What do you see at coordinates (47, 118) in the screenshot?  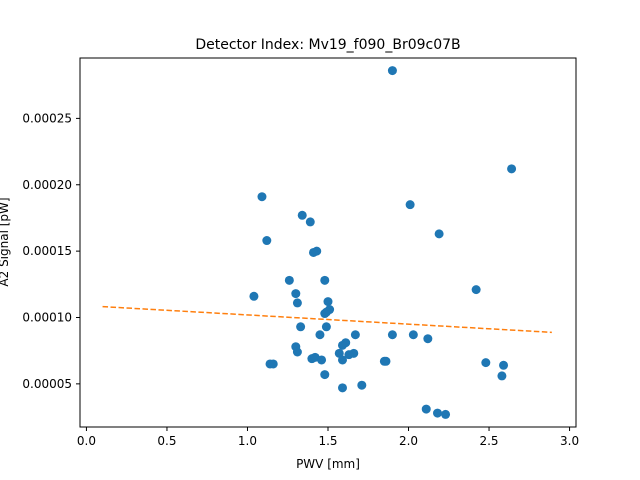 I see `y-tick-label: 0.00025` at bounding box center [47, 118].